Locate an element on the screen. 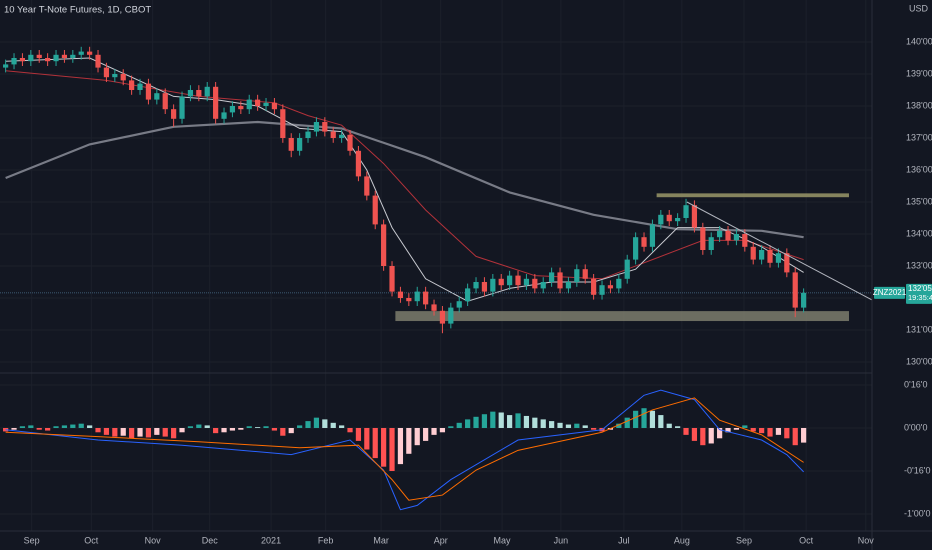  macd-tick-label: 0'00'0 is located at coordinates (915, 427).